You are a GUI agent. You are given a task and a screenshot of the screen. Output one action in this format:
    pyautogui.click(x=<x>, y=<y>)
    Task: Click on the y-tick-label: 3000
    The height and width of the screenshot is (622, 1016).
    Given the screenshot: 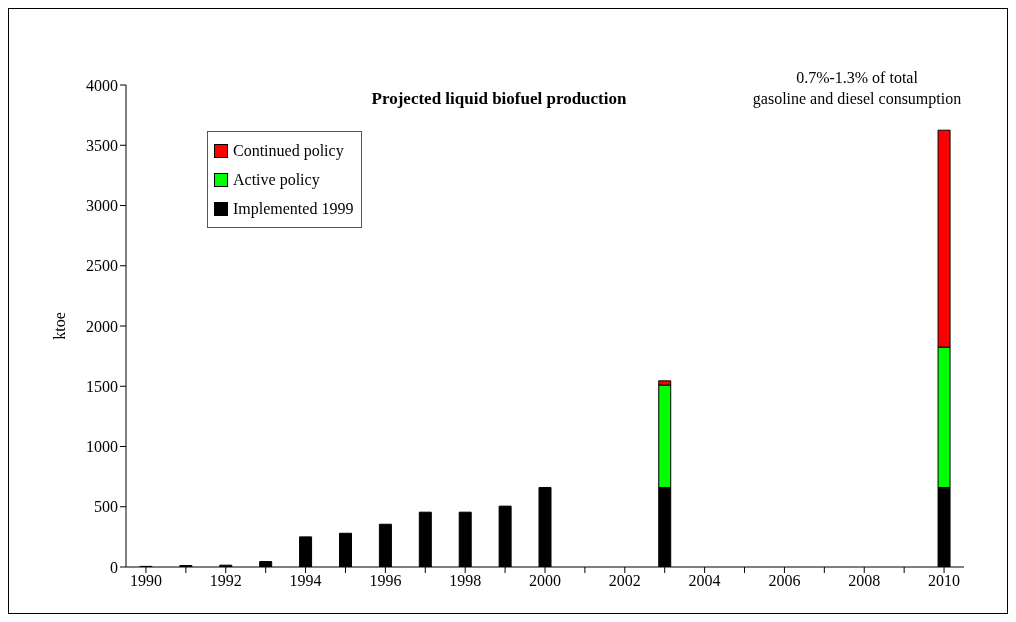 What is the action you would take?
    pyautogui.click(x=102, y=206)
    